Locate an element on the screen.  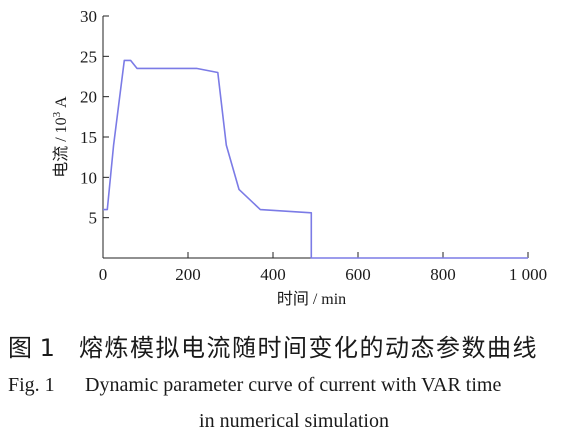
y-tick-label: 5 is located at coordinates (93, 218).